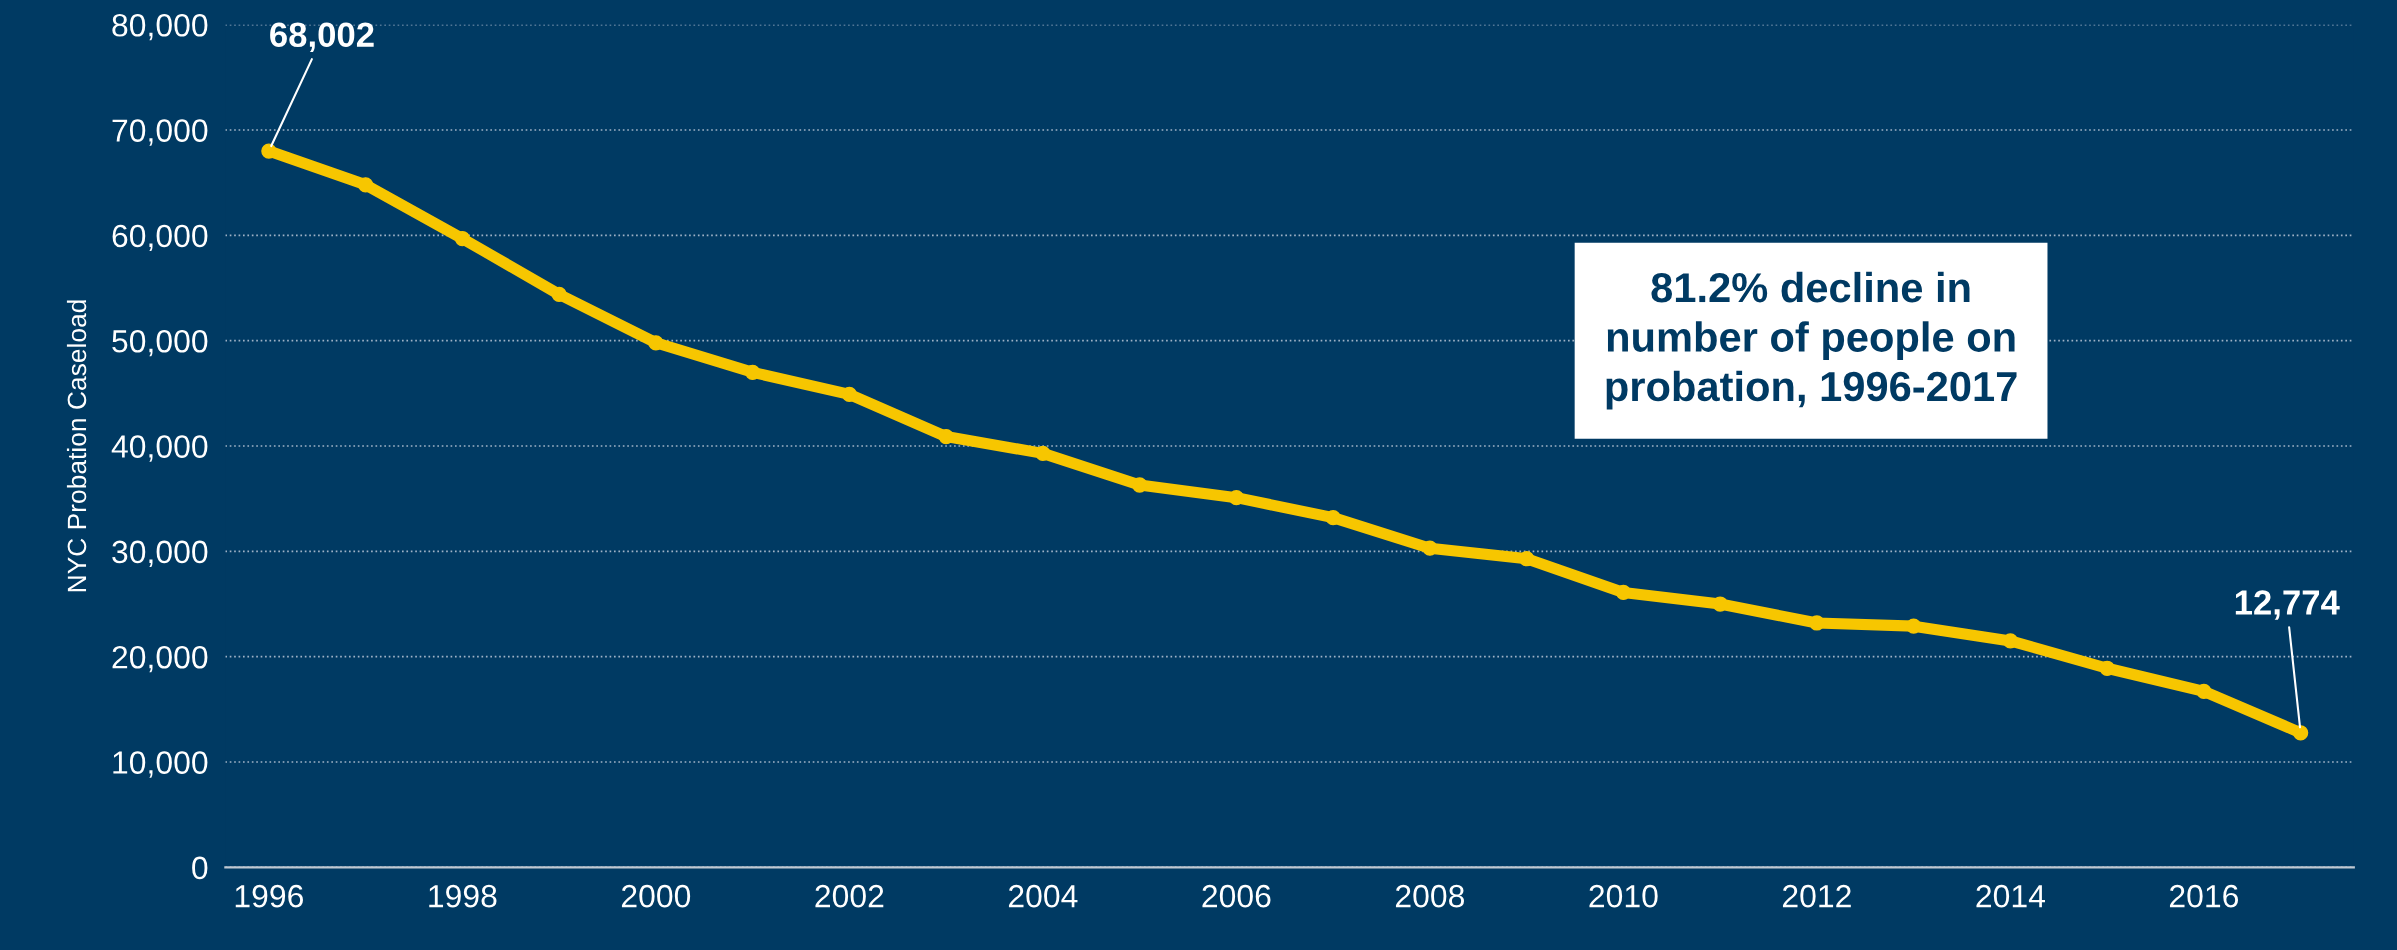  I want to click on y-tick-label: 20,000, so click(160, 659).